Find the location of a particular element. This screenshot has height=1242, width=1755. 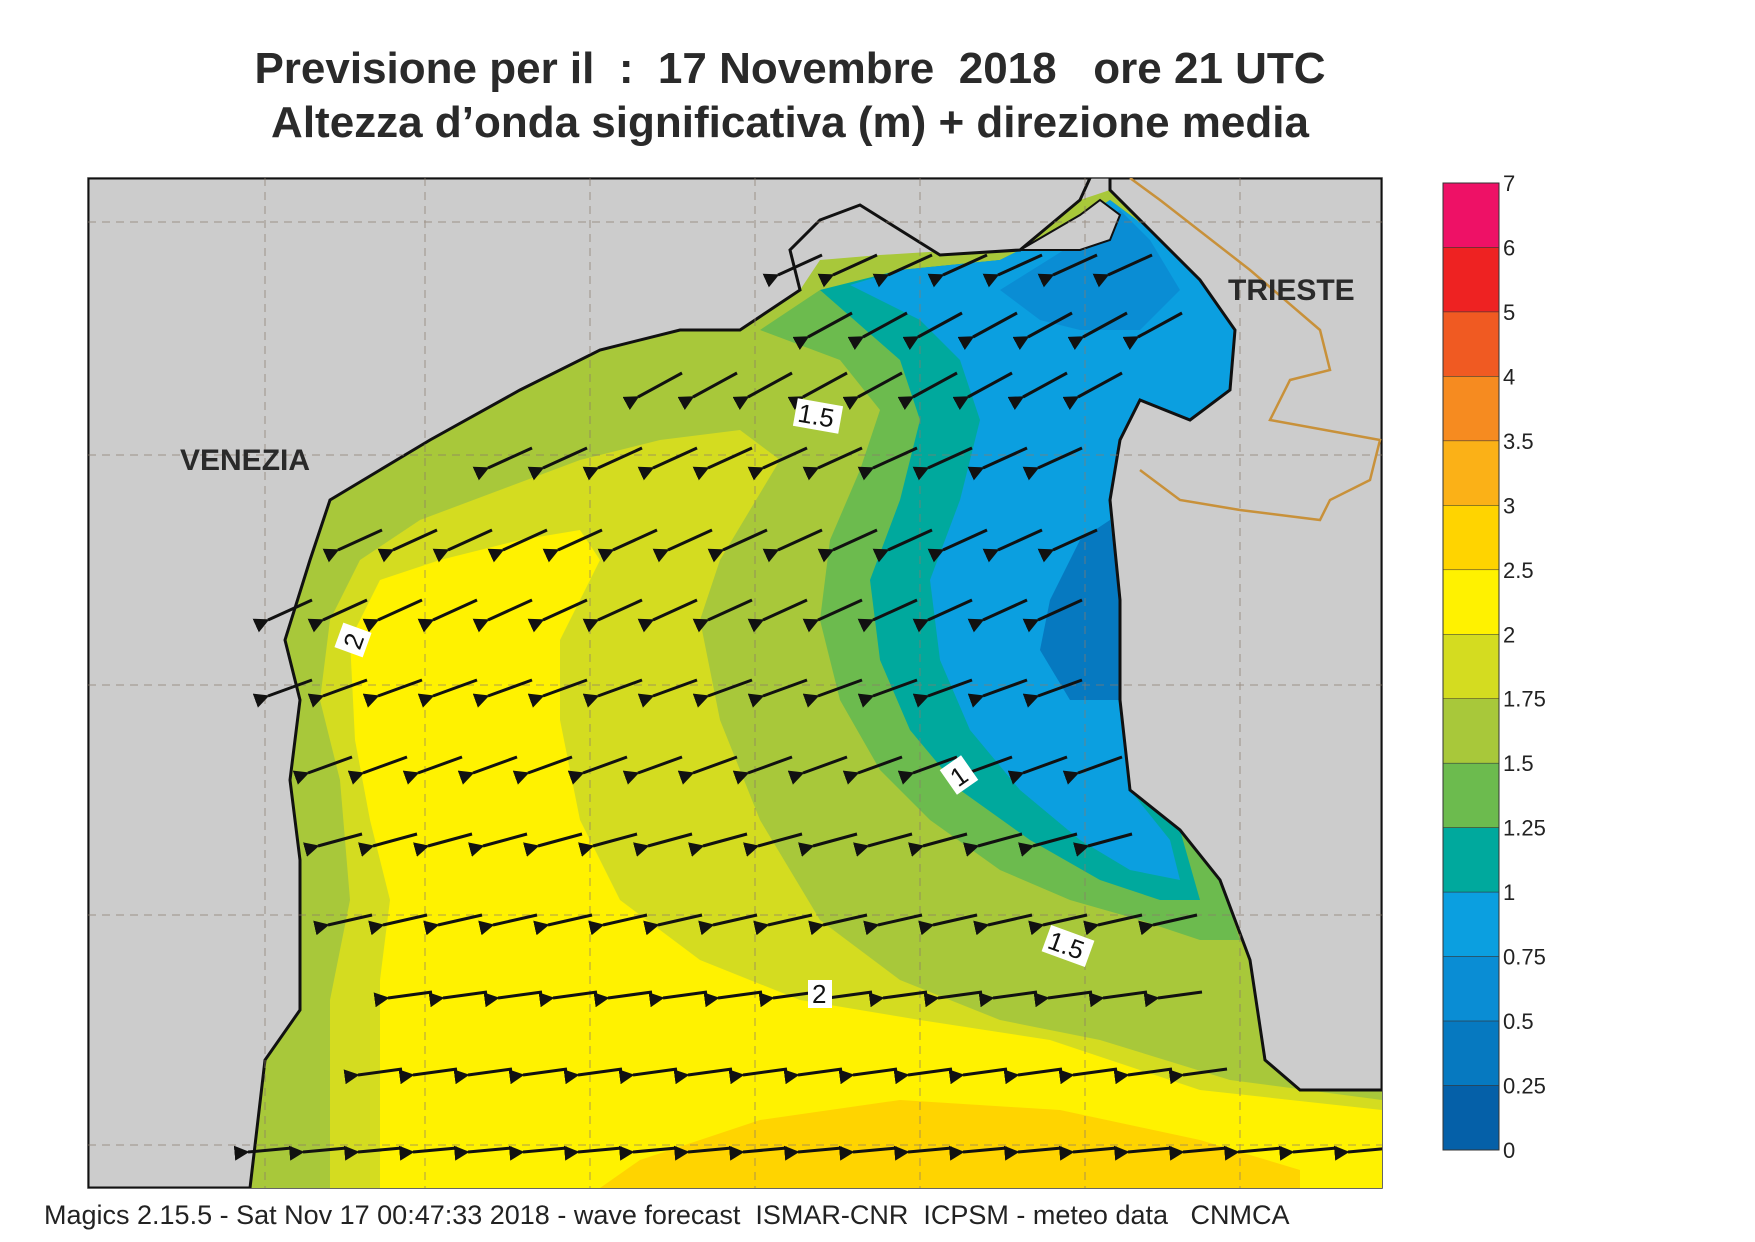

colorbar-label: 1 is located at coordinates (1509, 892).